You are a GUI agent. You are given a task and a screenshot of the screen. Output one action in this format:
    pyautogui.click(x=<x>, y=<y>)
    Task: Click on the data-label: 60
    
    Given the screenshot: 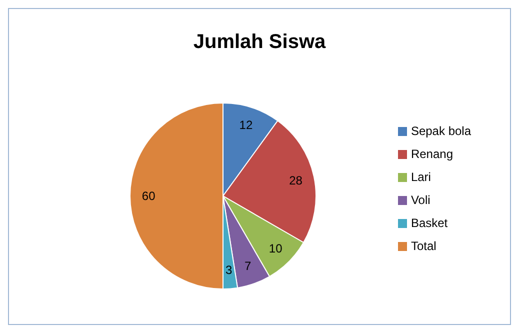 What is the action you would take?
    pyautogui.click(x=149, y=196)
    